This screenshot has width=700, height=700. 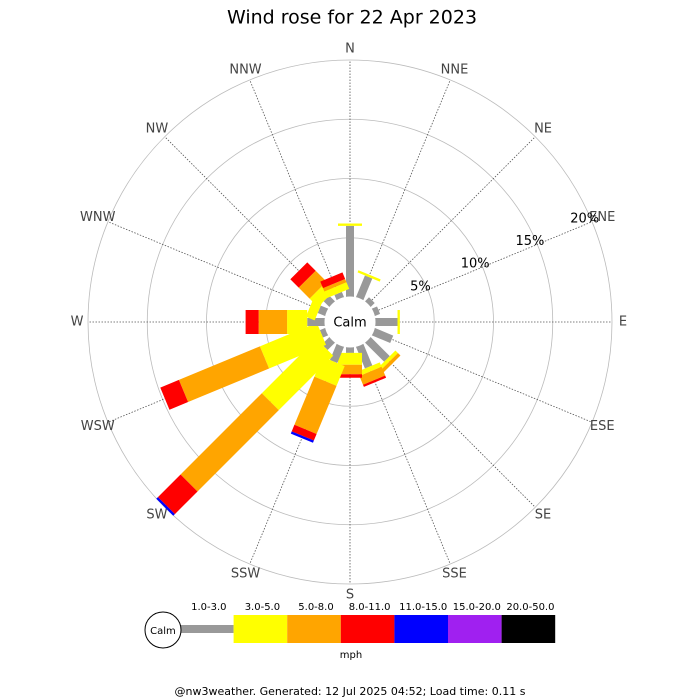 I want to click on direction-label: NNW, so click(x=245, y=69).